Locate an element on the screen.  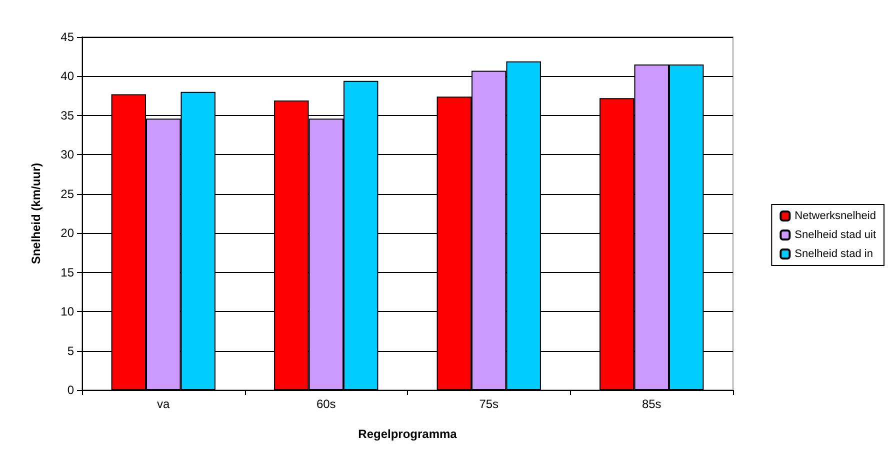
x-axis-title: Regelprogramma is located at coordinates (408, 434).